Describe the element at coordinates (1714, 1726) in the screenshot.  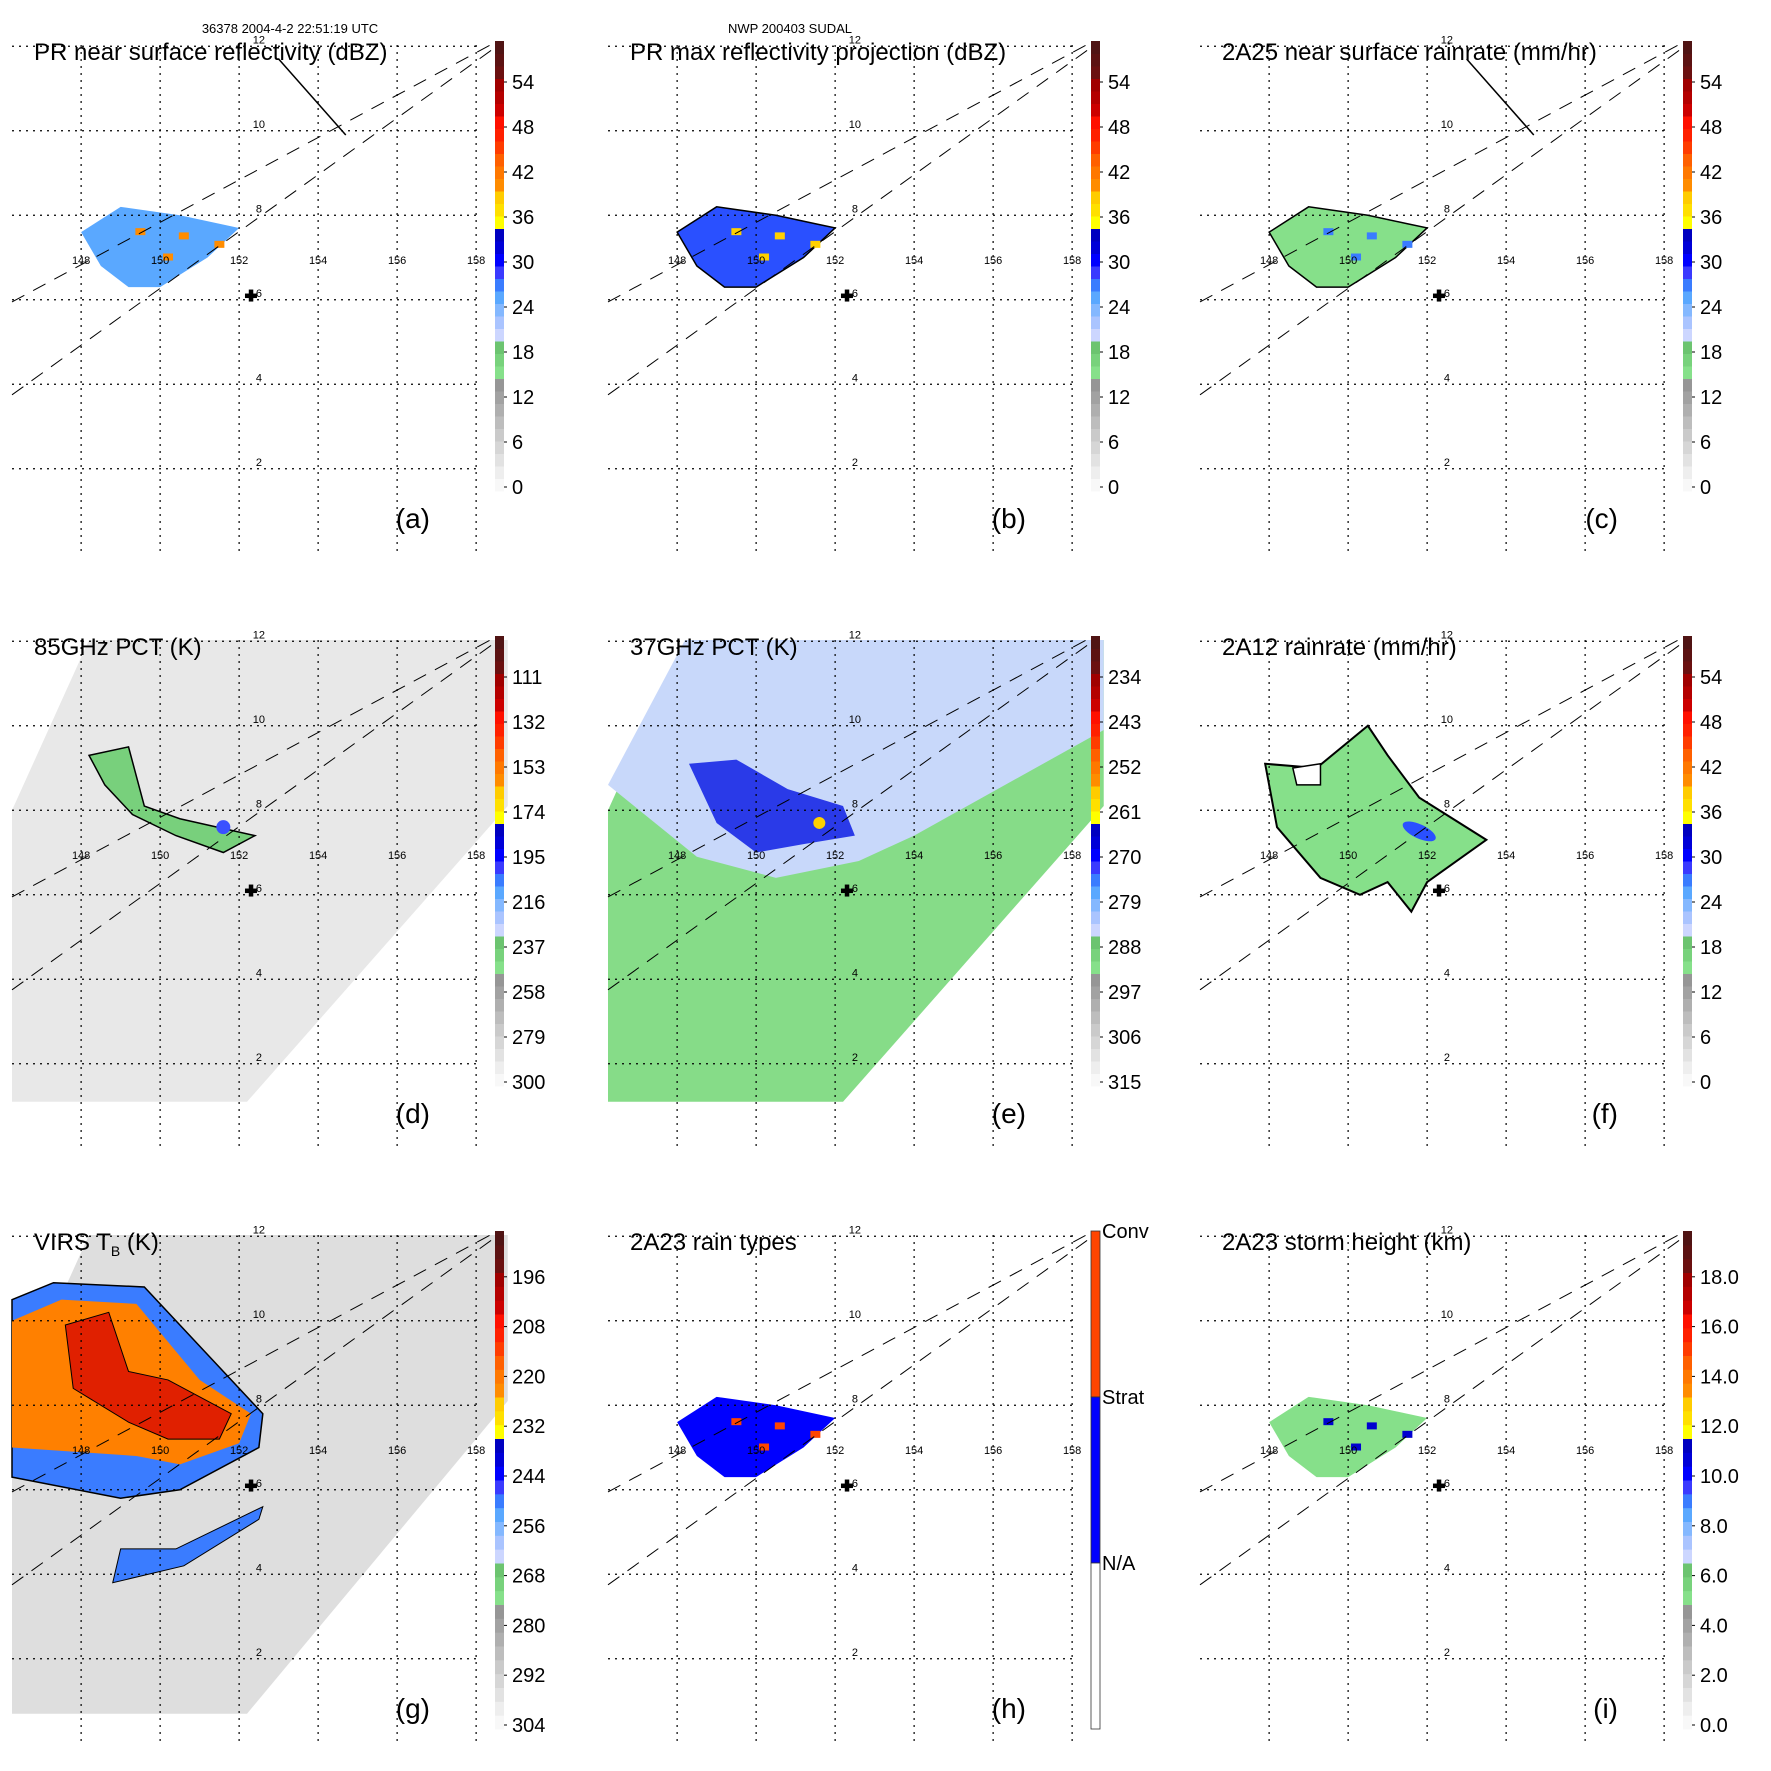
I see `colorbar-tick-label: 0.0` at that location.